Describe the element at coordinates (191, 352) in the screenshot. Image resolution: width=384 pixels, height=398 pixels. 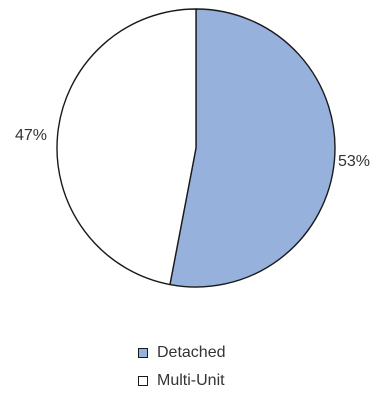
I see `legend-label-detached: Detached` at that location.